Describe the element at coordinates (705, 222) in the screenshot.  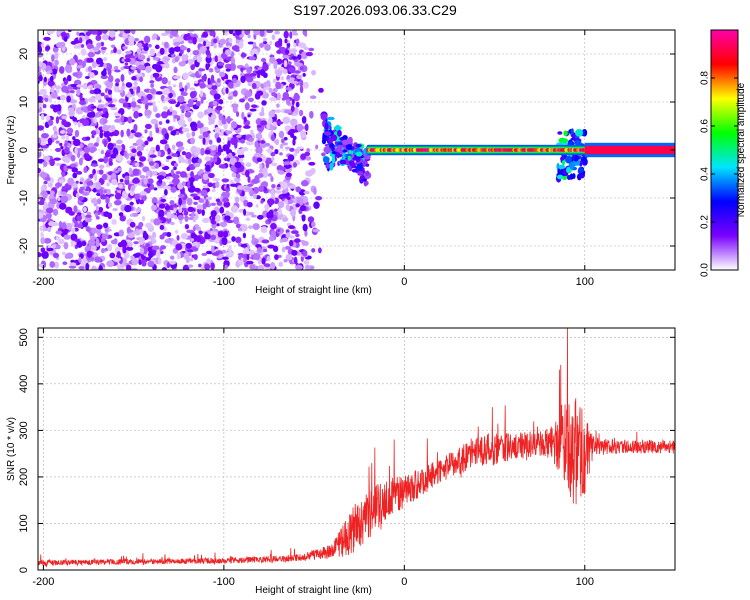
I see `colorbar-tick-label: 0.2` at that location.